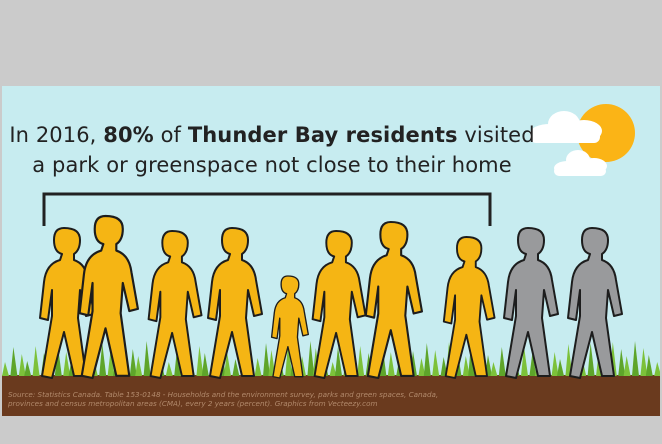 Image resolution: width=662 pixels, height=444 pixels. What do you see at coordinates (128, 135) in the screenshot?
I see `headline-percent: 80%` at bounding box center [128, 135].